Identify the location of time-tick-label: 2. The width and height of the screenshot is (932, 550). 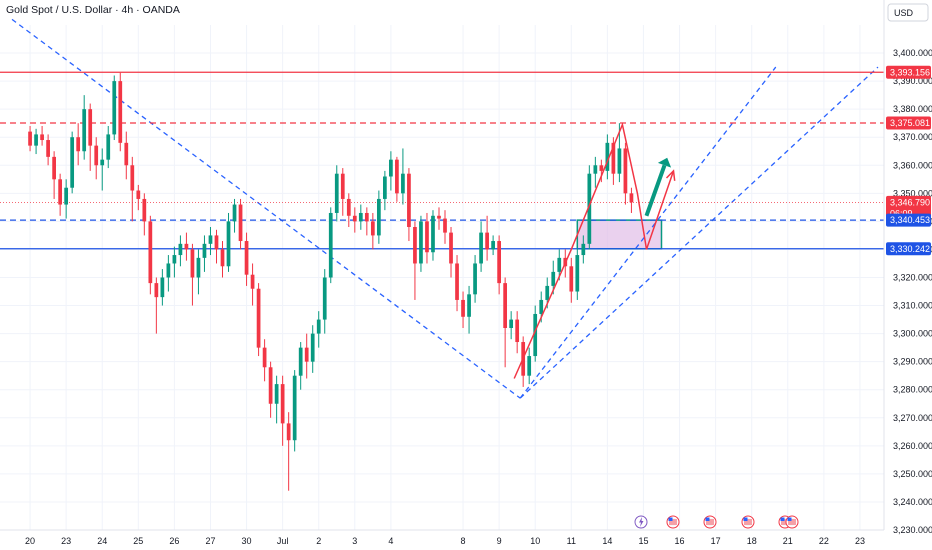
(318, 541).